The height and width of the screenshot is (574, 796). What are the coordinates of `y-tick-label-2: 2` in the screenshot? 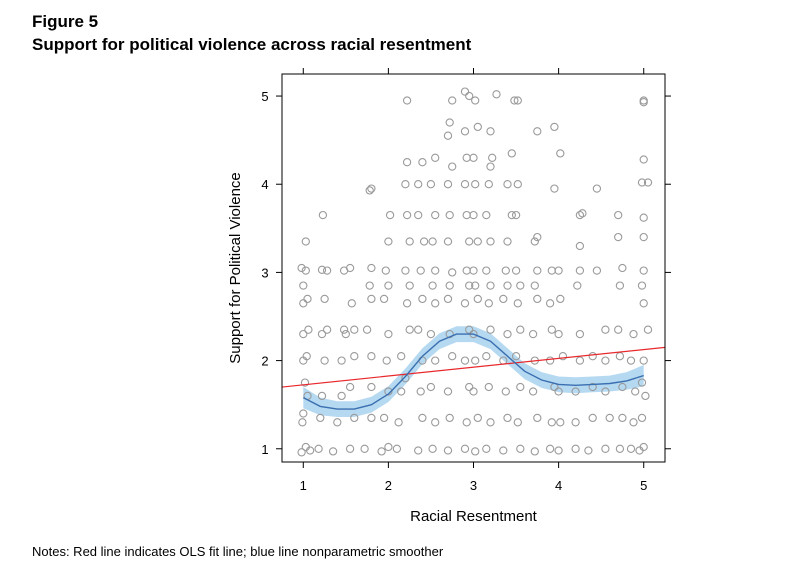 It's located at (264, 361).